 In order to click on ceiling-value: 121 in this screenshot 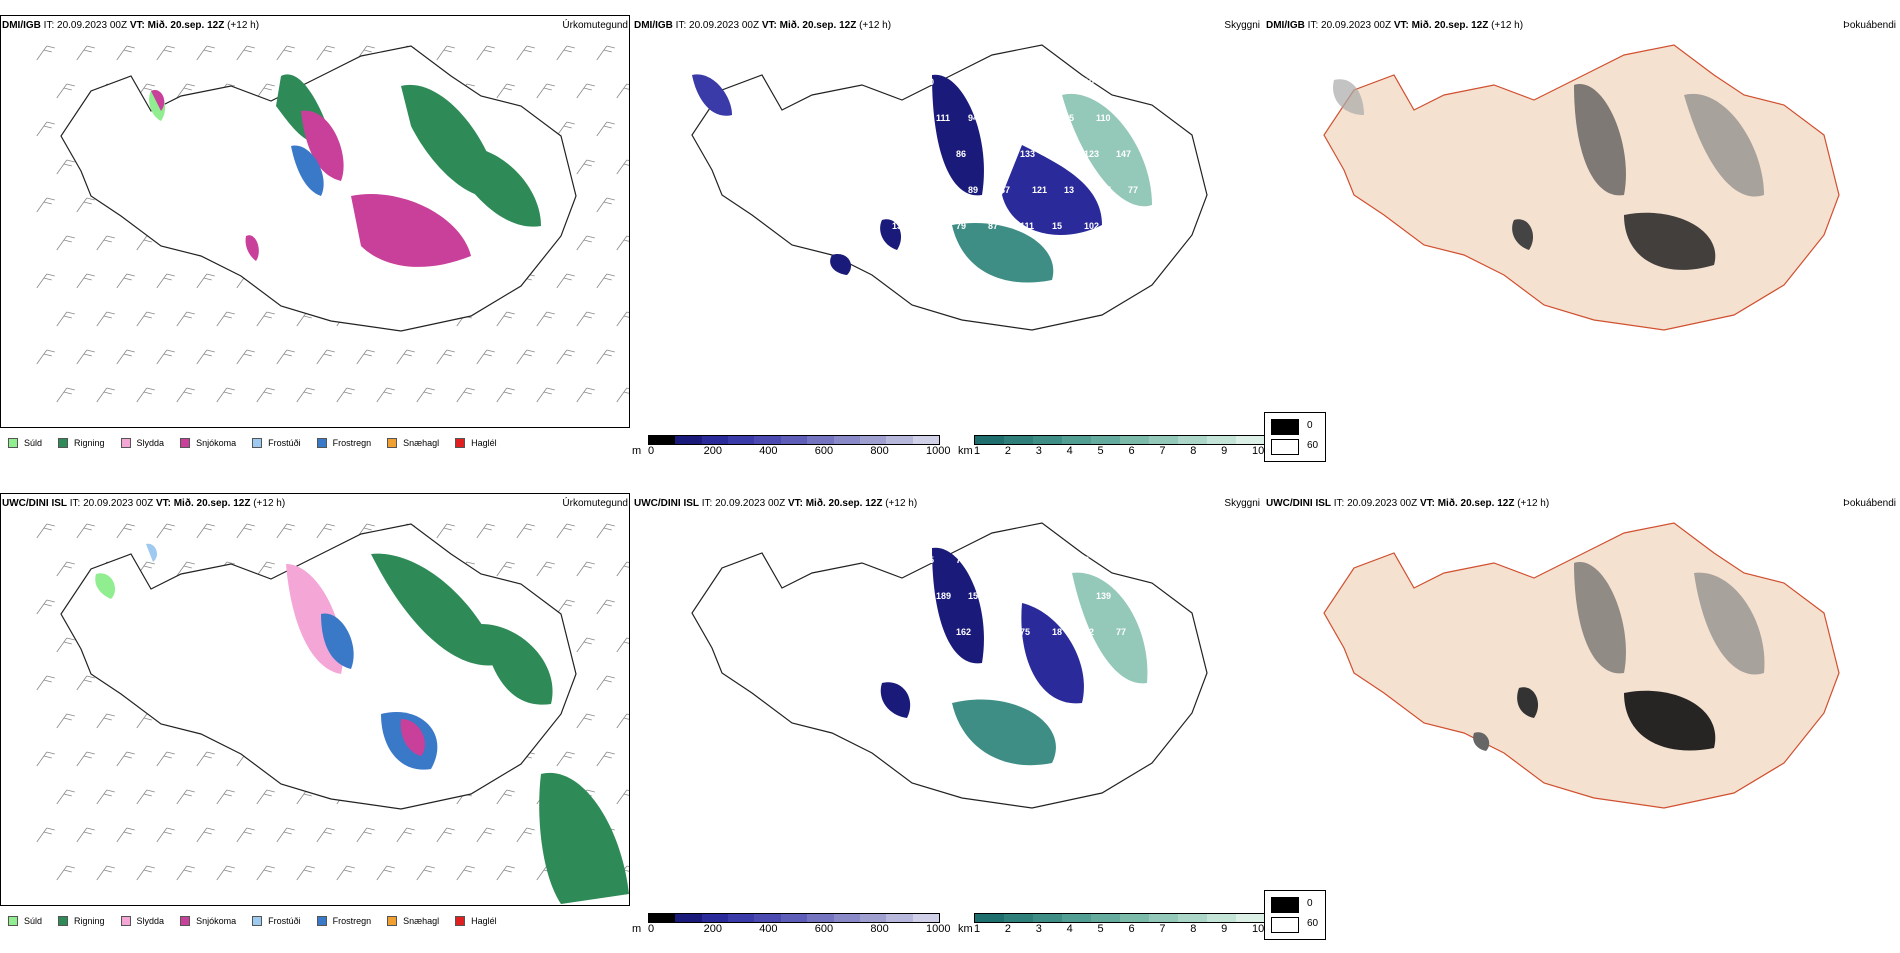, I will do `click(1039, 190)`.